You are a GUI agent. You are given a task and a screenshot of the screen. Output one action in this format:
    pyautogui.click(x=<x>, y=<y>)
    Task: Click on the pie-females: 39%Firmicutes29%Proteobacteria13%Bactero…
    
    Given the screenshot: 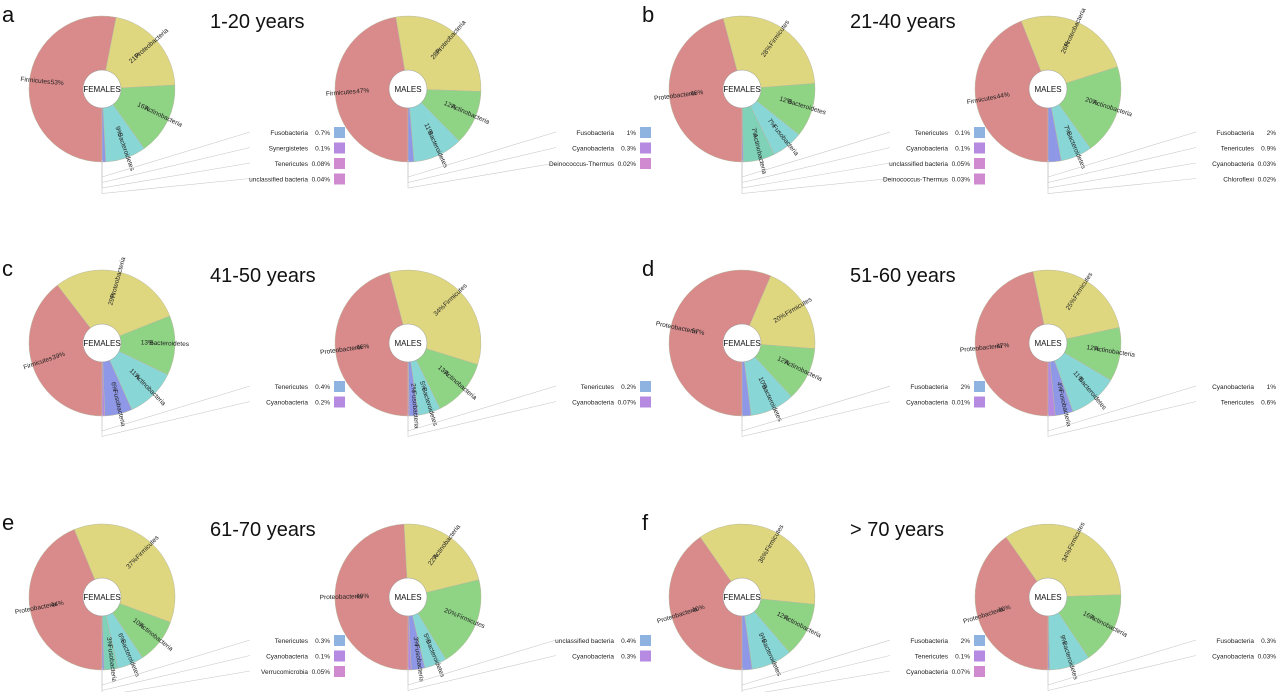 What is the action you would take?
    pyautogui.click(x=184, y=346)
    